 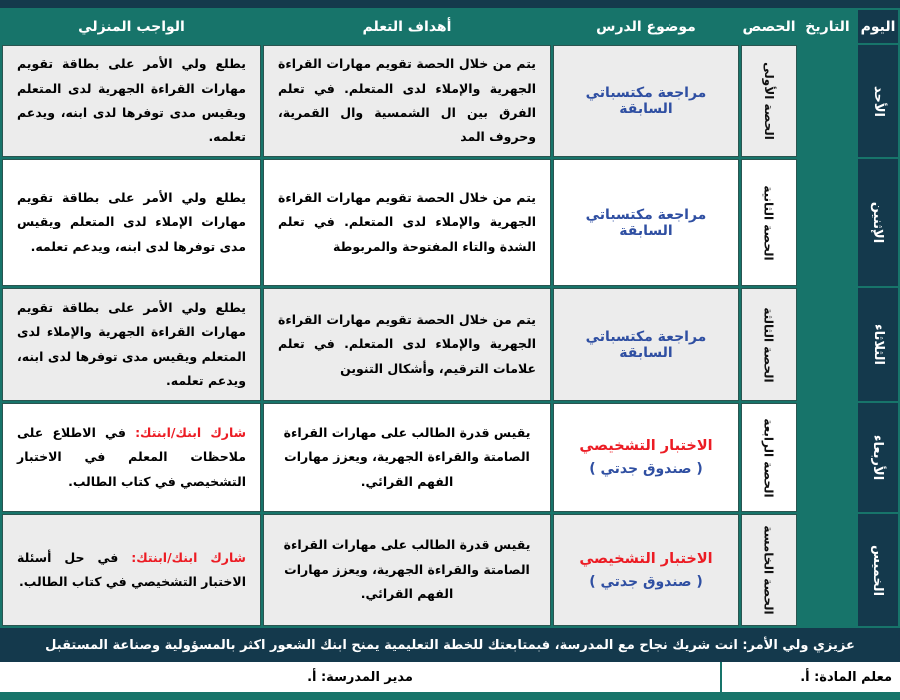 I want to click on period-label: الحصة الأولى, so click(x=768, y=101).